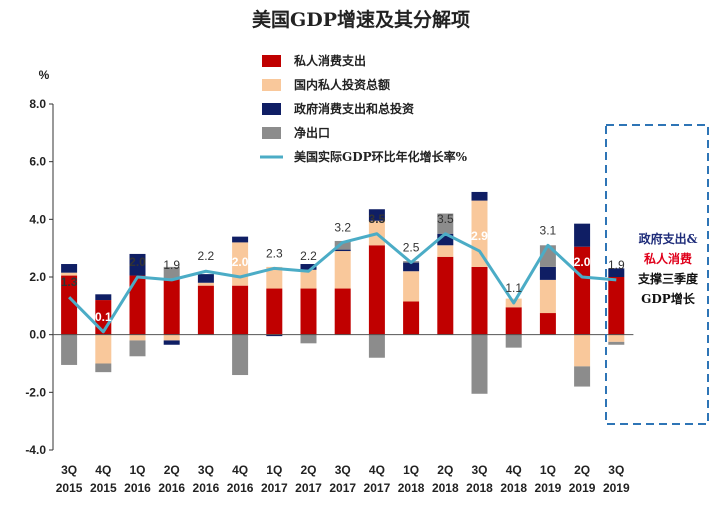  I want to click on y-tick-label: -4.0, so click(35, 450).